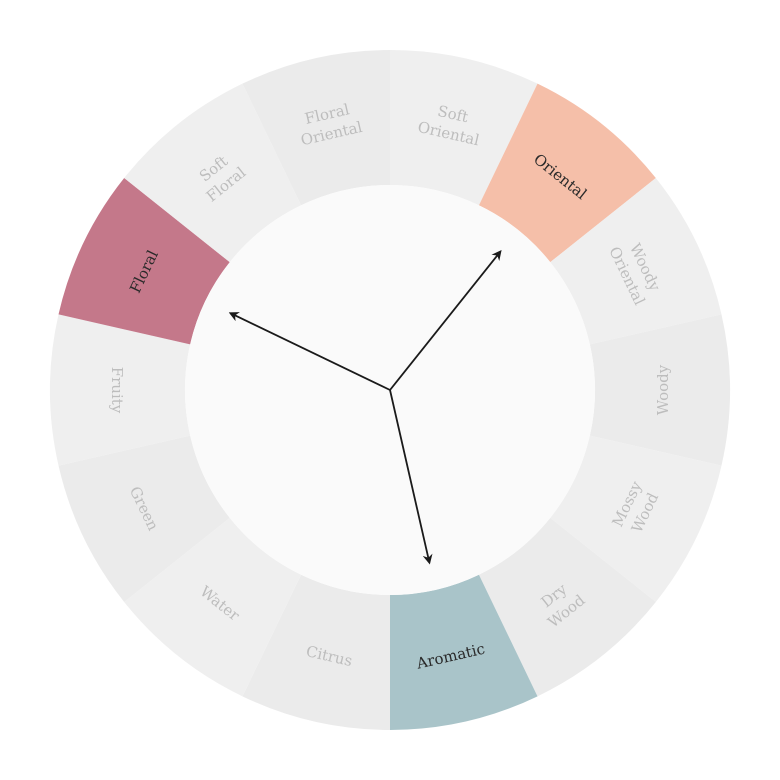 The width and height of the screenshot is (780, 780). I want to click on segment-woody: Woody, so click(659, 390).